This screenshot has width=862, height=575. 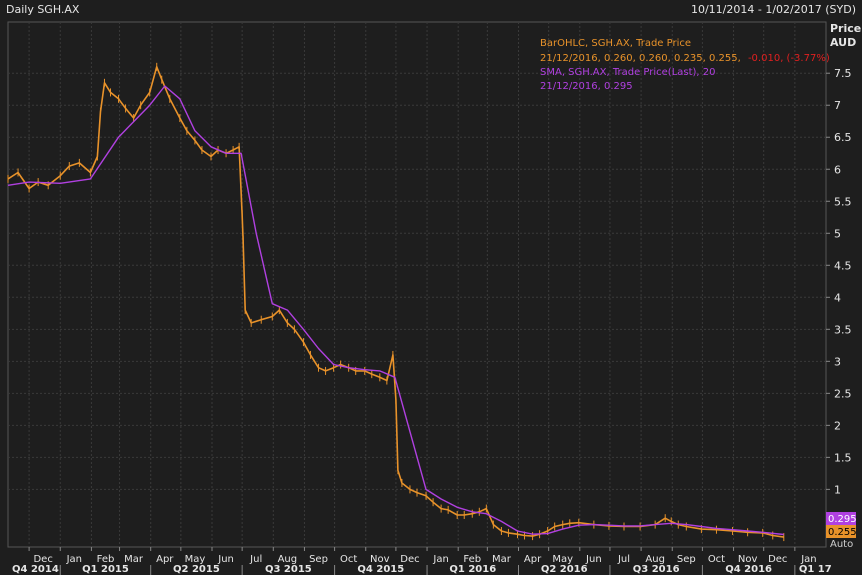 What do you see at coordinates (564, 569) in the screenshot?
I see `quarter-label: Q2 2016` at bounding box center [564, 569].